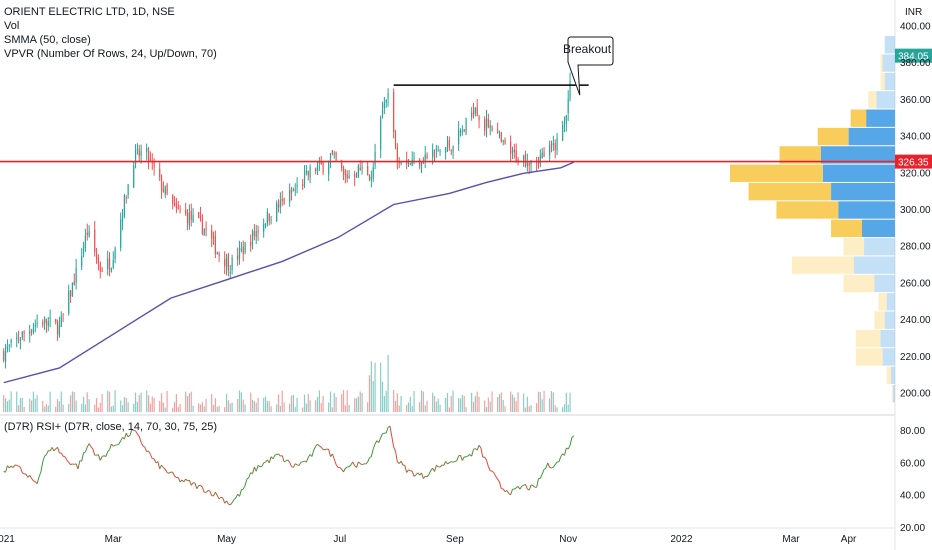 The image size is (932, 550). I want to click on rsi-pane, so click(289, 465).